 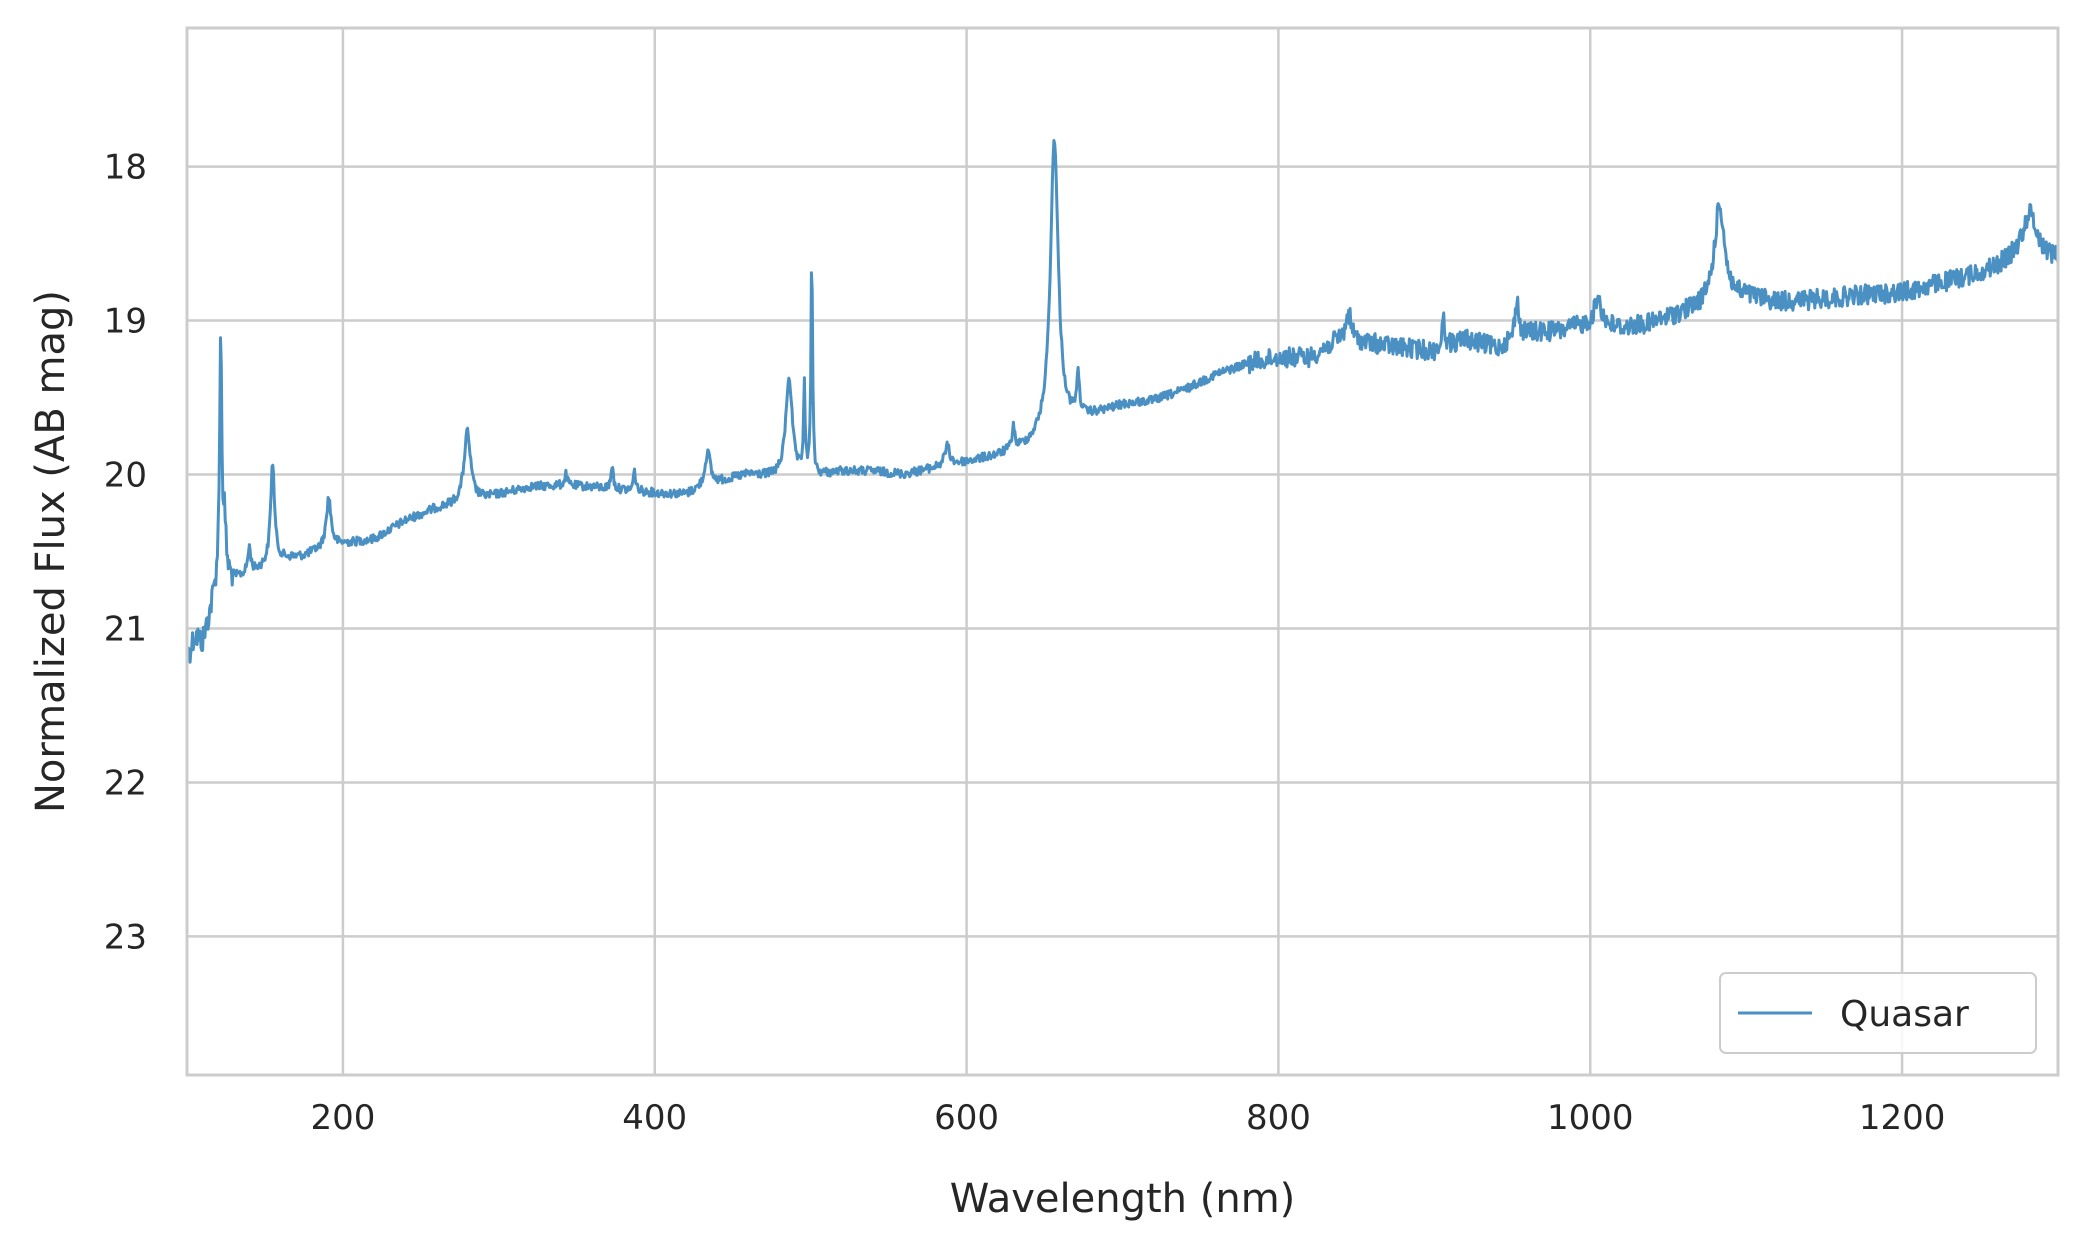 What do you see at coordinates (1902, 1118) in the screenshot?
I see `x-tick-label: 1200` at bounding box center [1902, 1118].